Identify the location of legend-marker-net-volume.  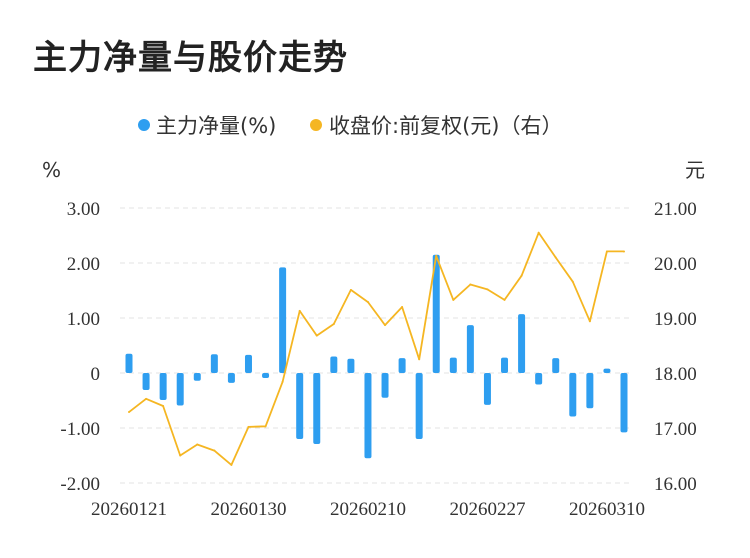
(144, 125).